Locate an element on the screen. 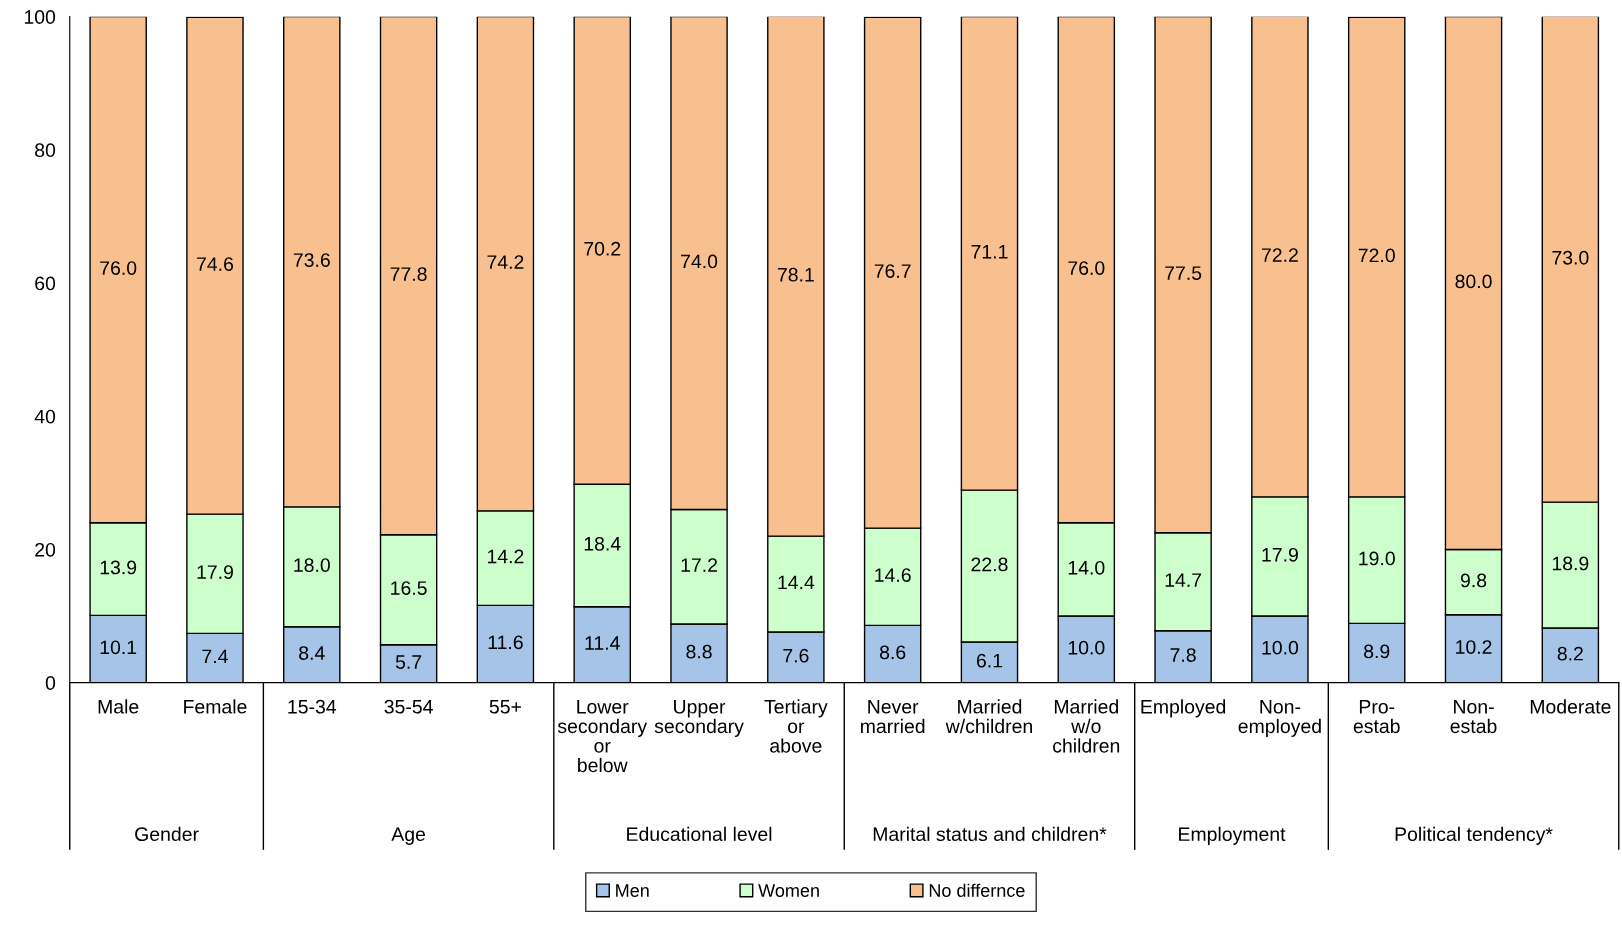  text: Educational level is located at coordinates (699, 834).